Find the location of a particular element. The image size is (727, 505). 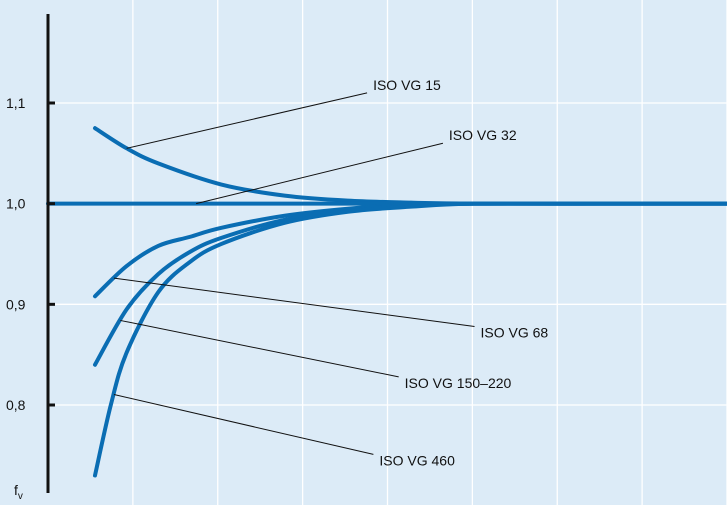

tick-layer: 0,8 0,9 1,0 1,1 is located at coordinates (30, 254).